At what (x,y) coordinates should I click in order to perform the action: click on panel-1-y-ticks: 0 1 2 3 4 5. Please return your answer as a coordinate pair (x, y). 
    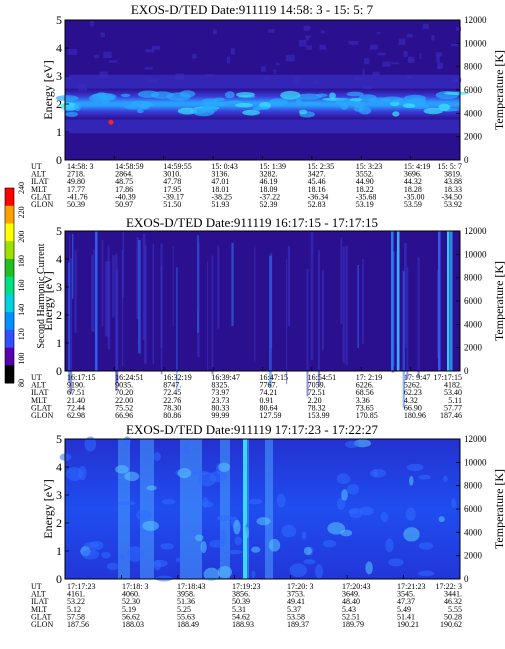
    Looking at the image, I should click on (62, 90).